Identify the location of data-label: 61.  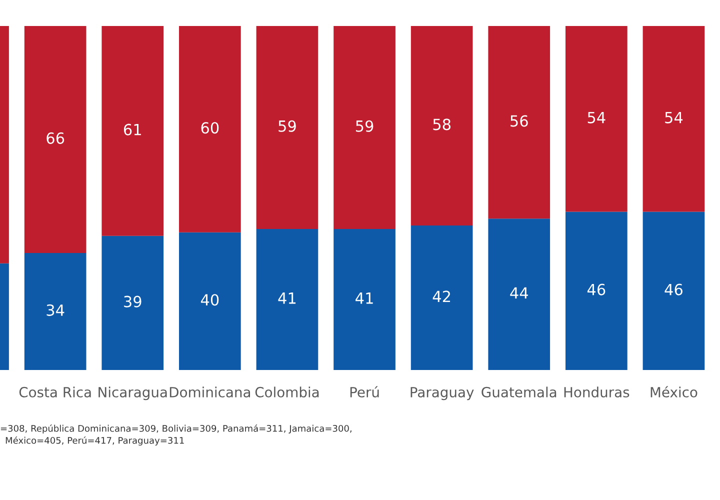
(132, 130).